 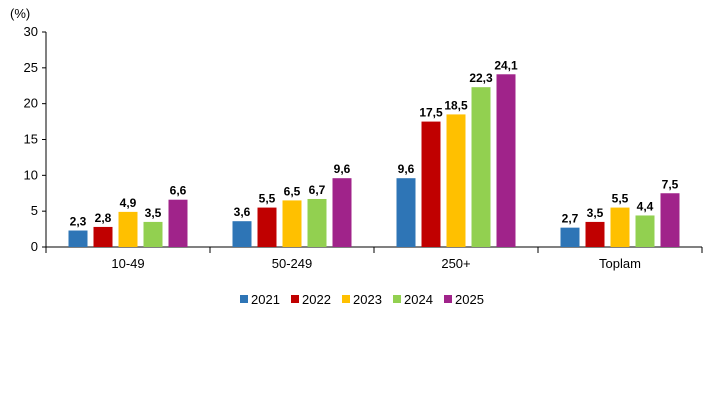 I want to click on y-tick-label: 30, so click(x=31, y=31).